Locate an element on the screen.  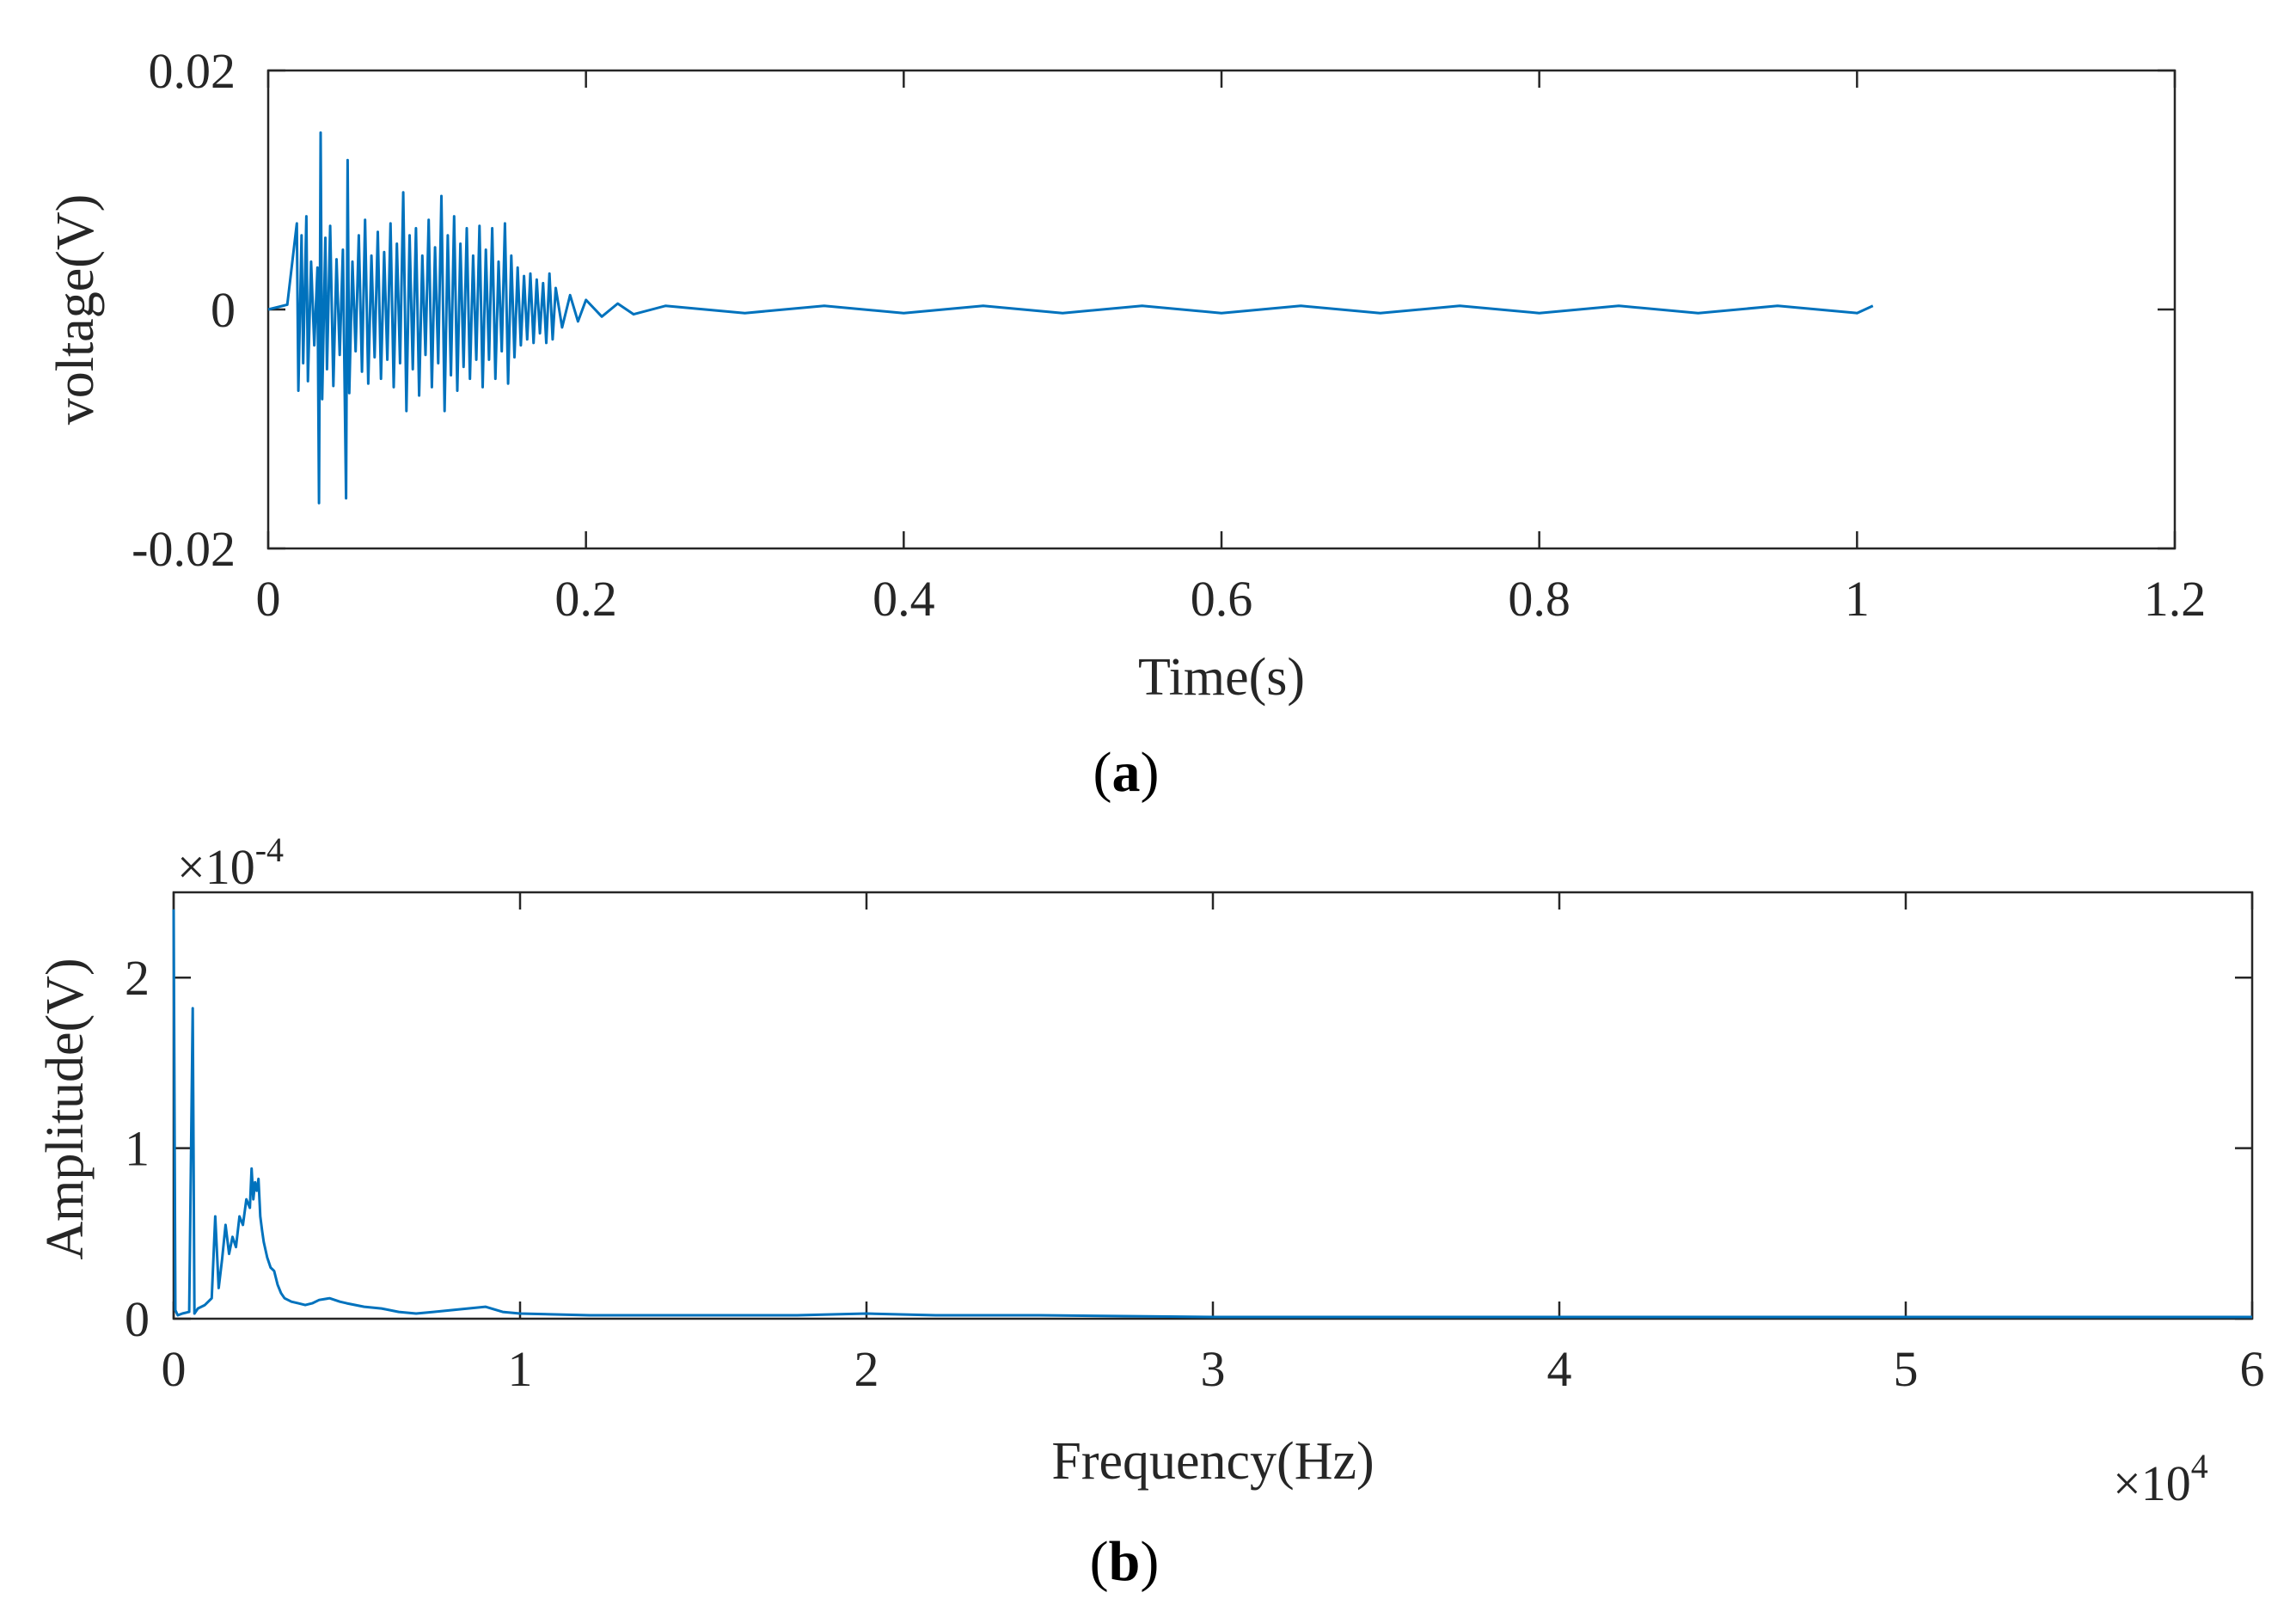
panel-b-x-tick-label: 2 is located at coordinates (866, 1369).